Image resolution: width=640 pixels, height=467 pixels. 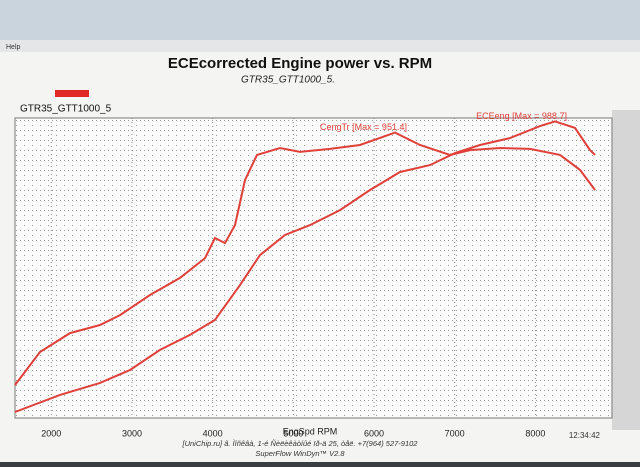 I want to click on x-tick-label: 4000, so click(x=213, y=433).